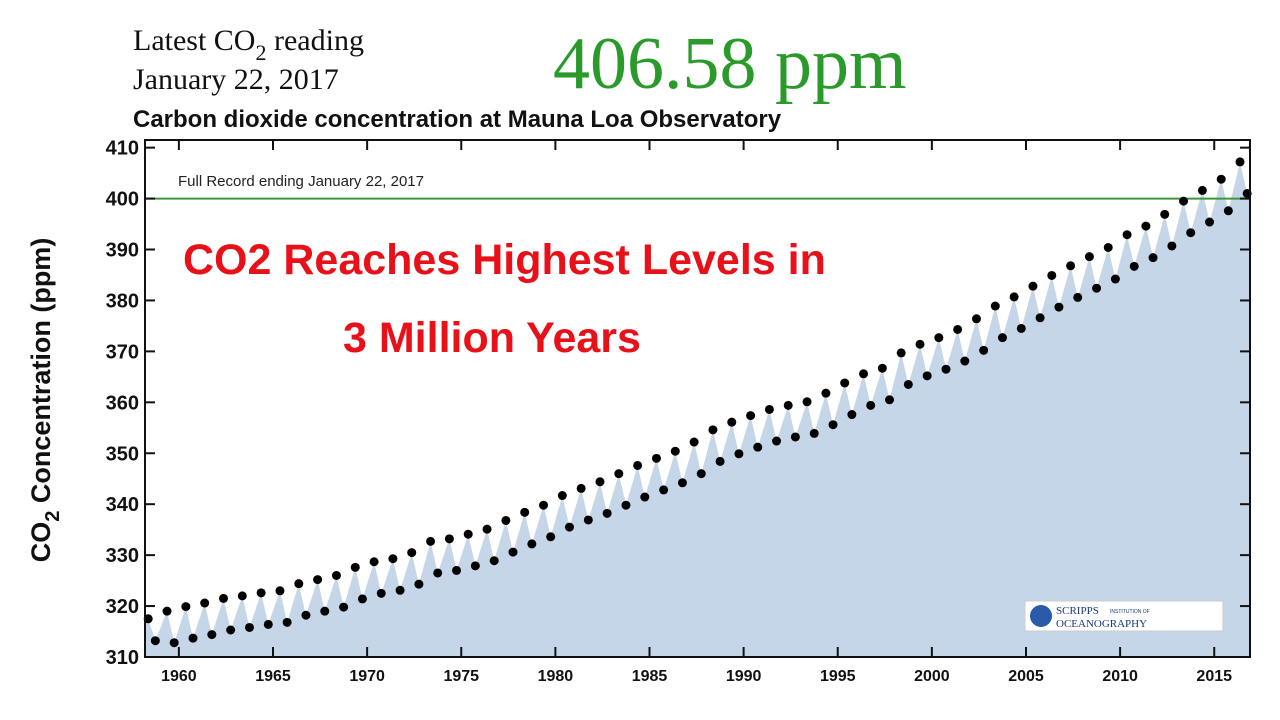 This screenshot has width=1280, height=720. Describe the element at coordinates (53, 516) in the screenshot. I see `y-axis-title-subscript: 2` at that location.